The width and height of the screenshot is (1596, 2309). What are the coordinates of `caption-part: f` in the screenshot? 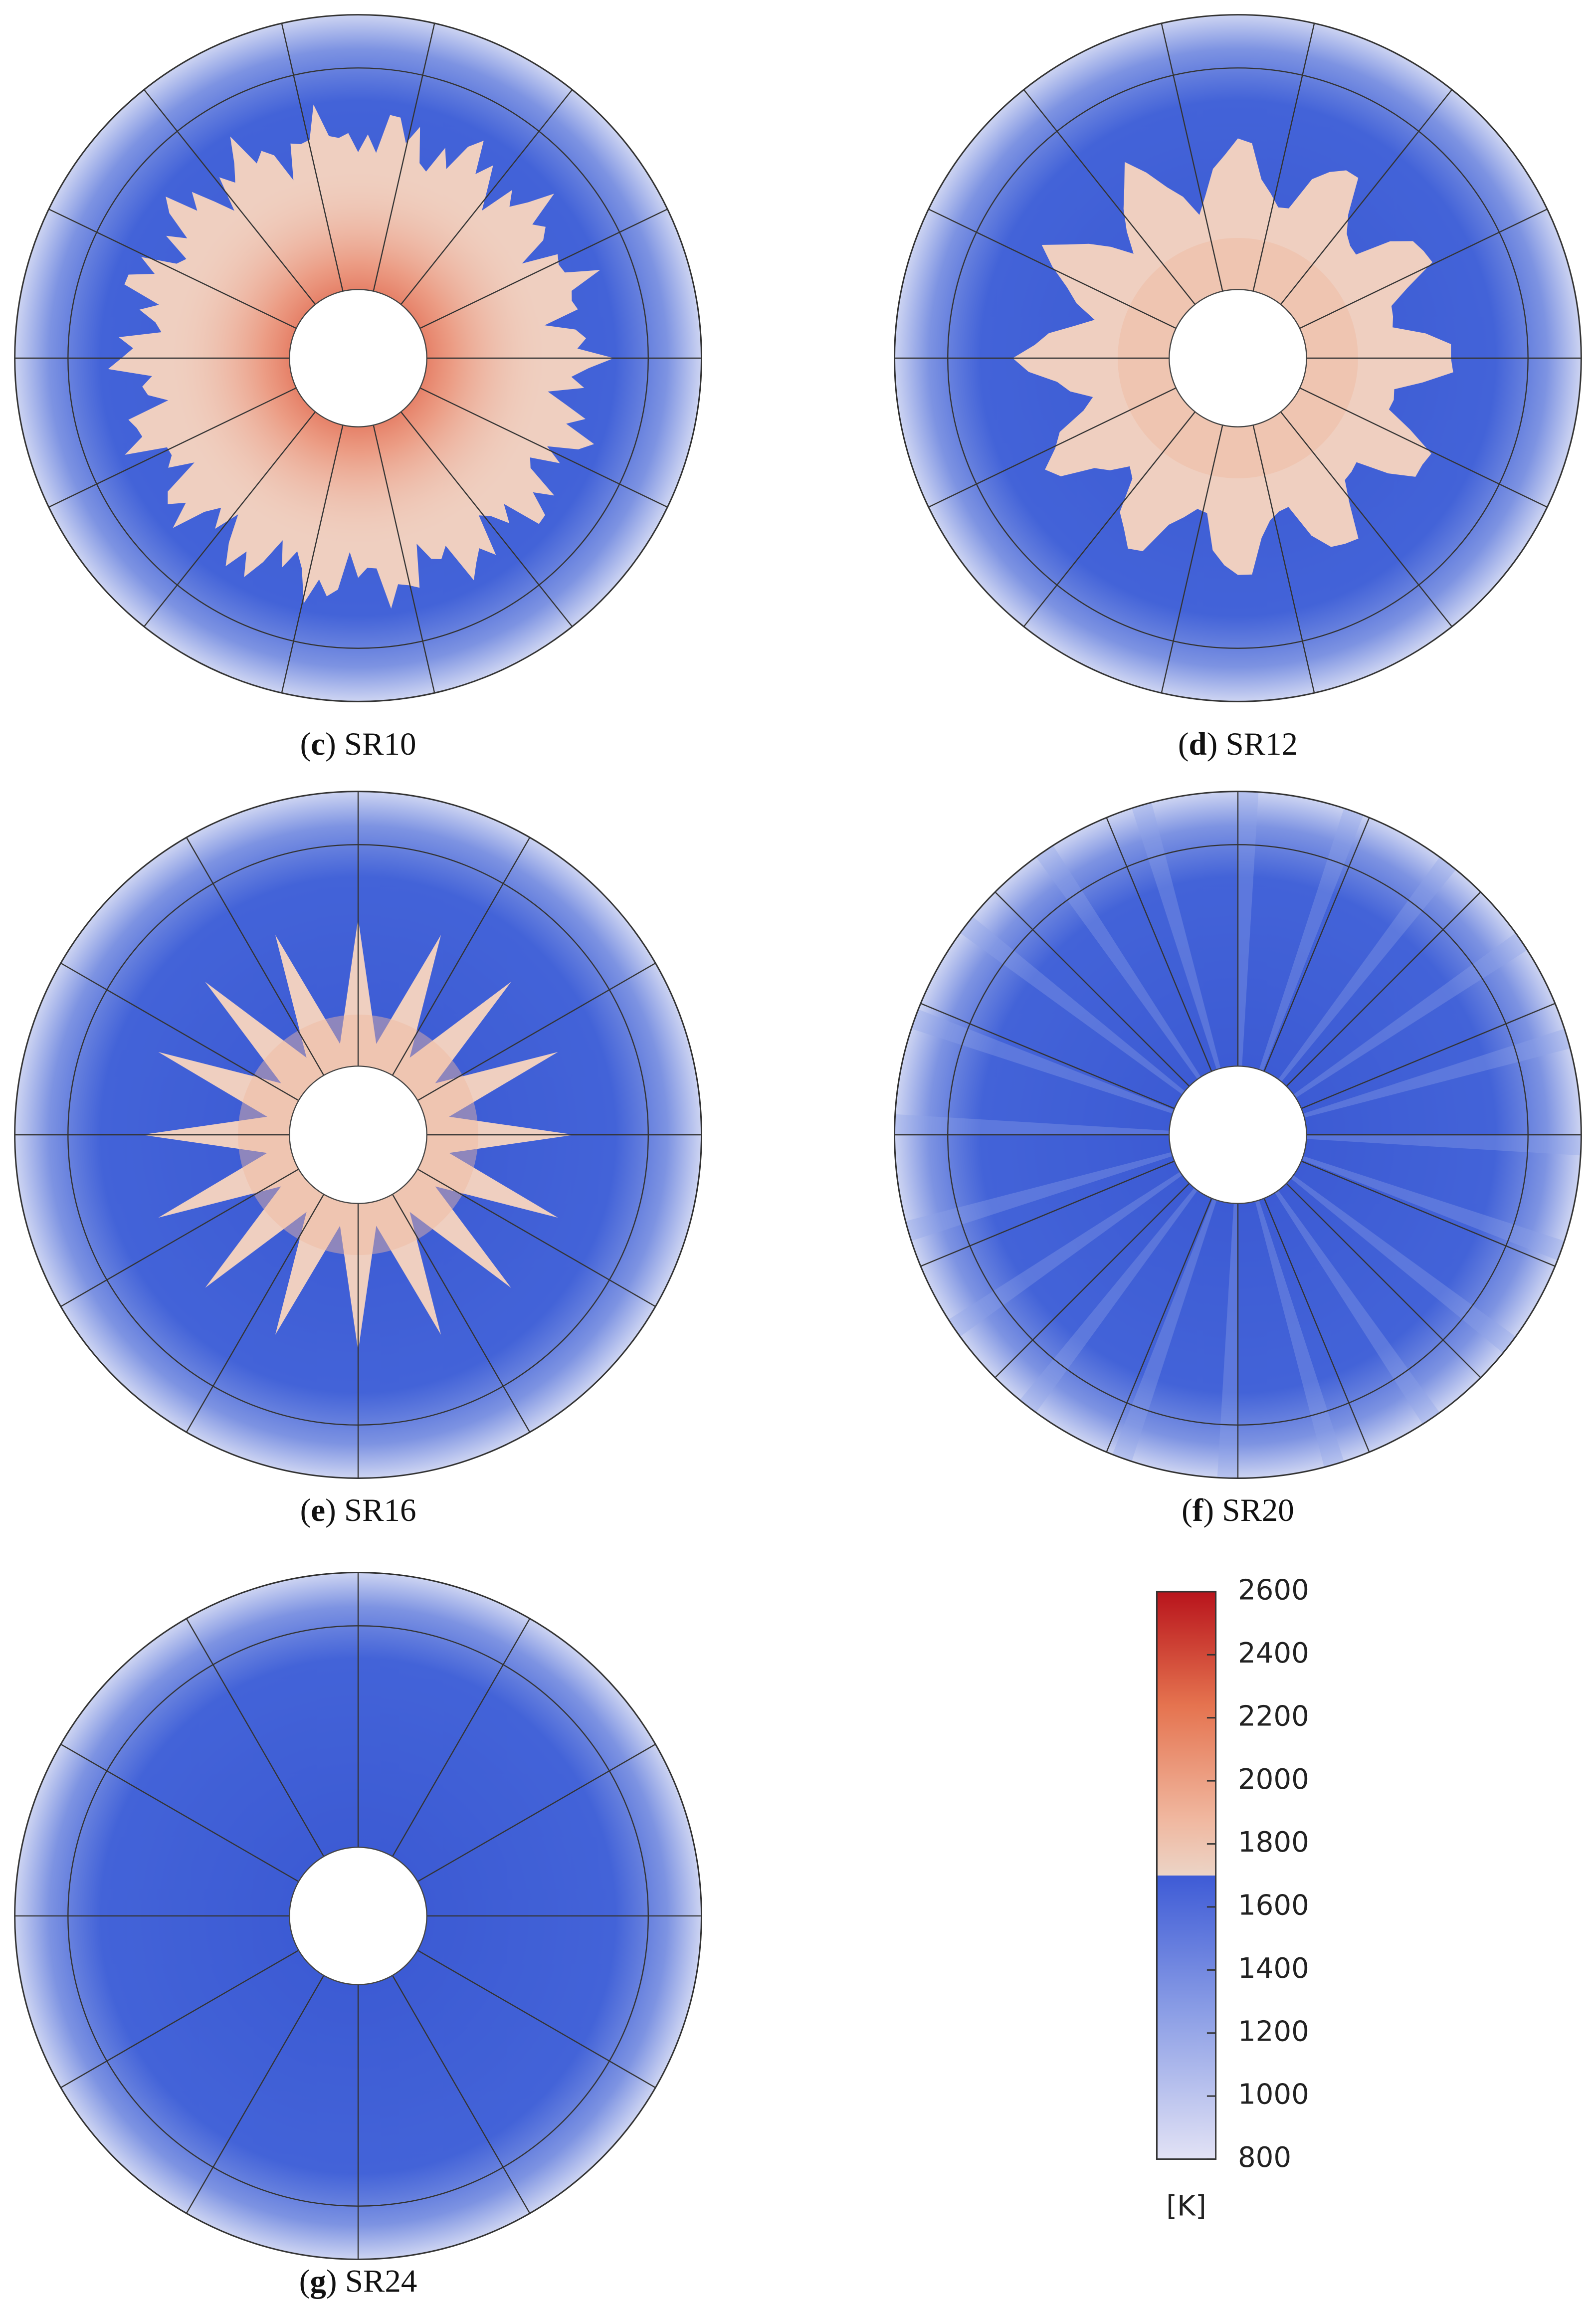 It's located at (1198, 1510).